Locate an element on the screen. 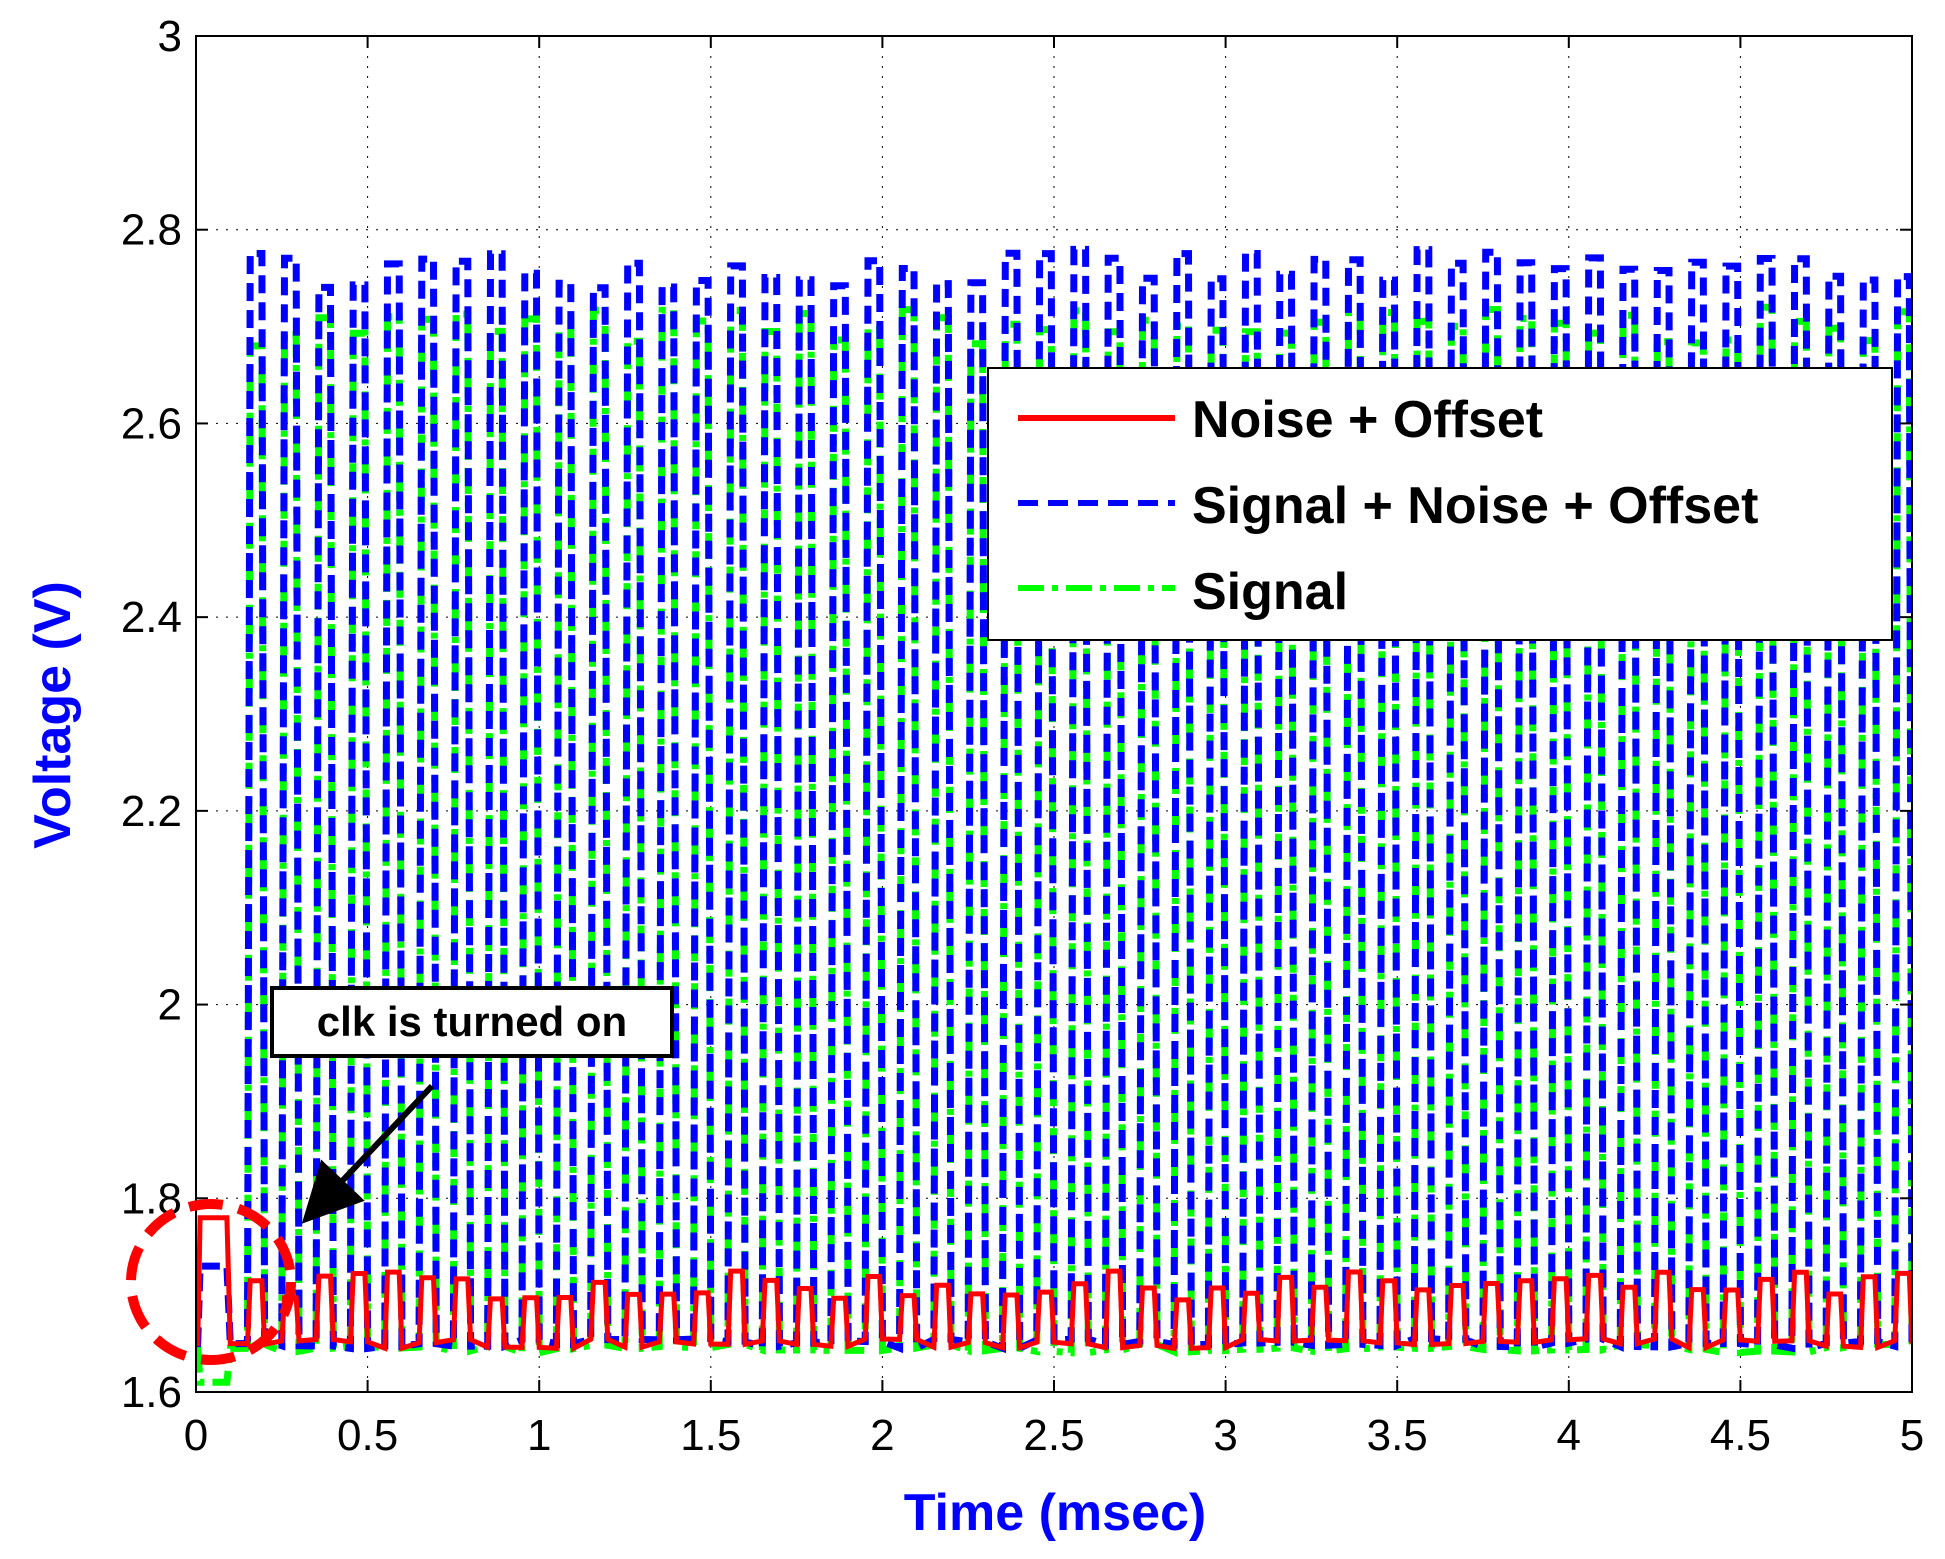 The image size is (1945, 1559). x-tick-label: 4 is located at coordinates (1569, 1435).